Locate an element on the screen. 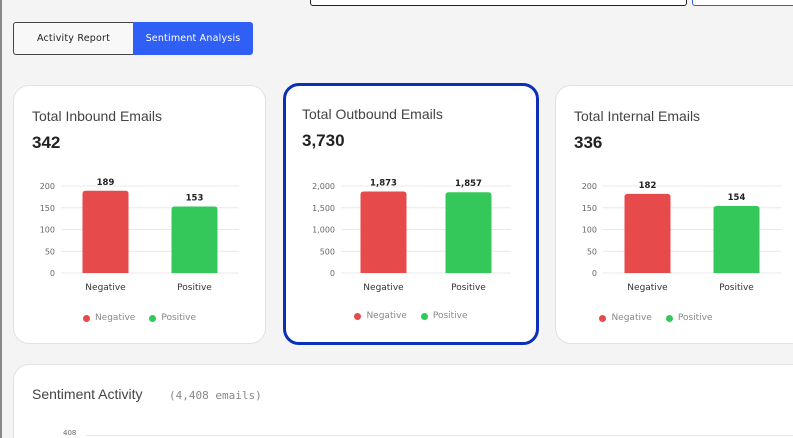 This screenshot has width=793, height=438. tab-sentiment-analysis: Sentiment Analysis is located at coordinates (193, 38).